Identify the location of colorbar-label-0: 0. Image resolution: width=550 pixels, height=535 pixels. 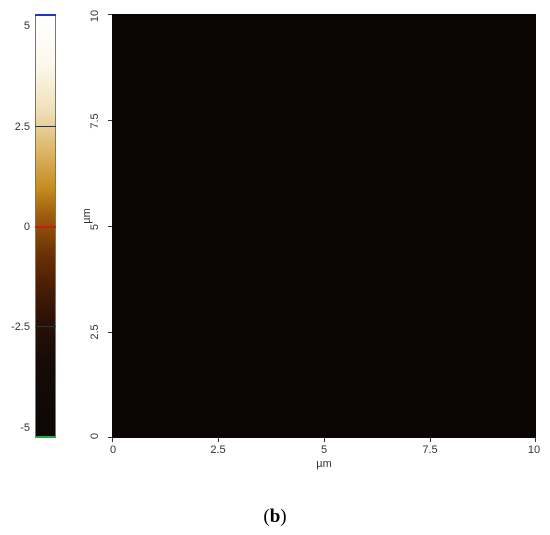
(26, 227).